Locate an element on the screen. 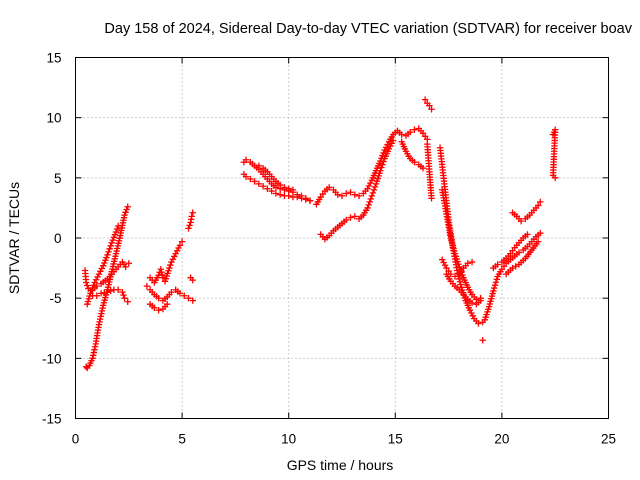 The width and height of the screenshot is (640, 480). y-tick-label: 15 is located at coordinates (53, 58).